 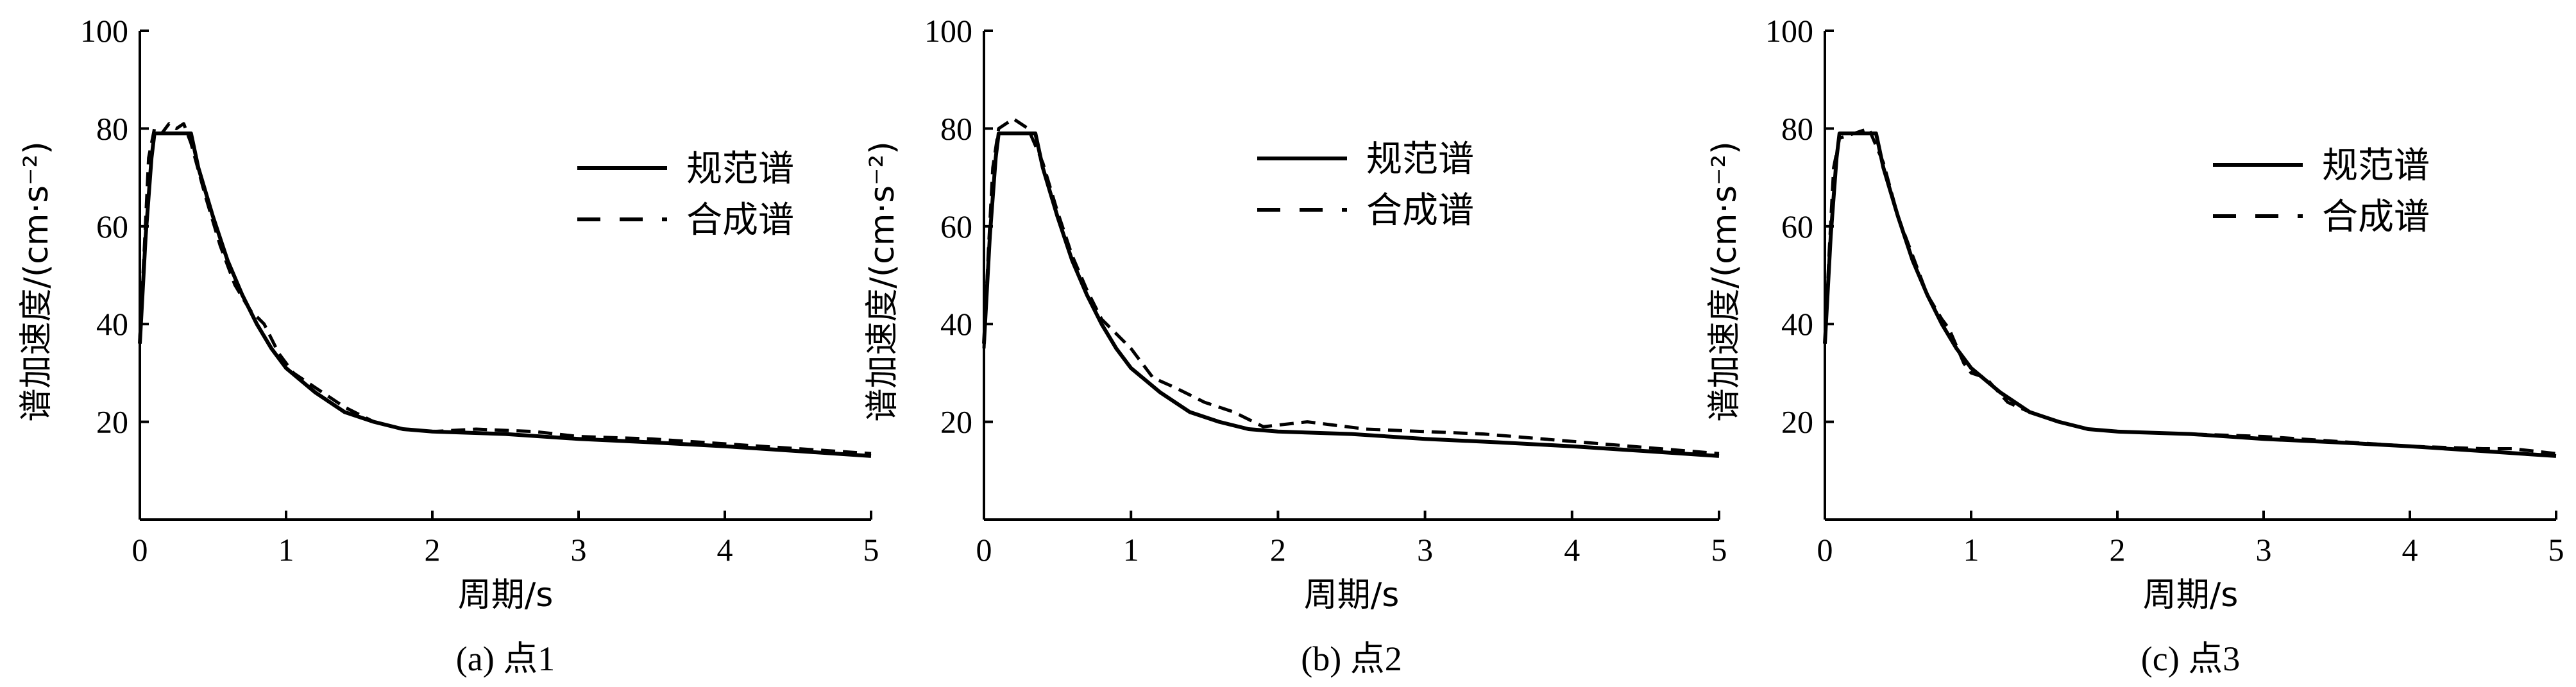 I want to click on panel-caption: (a) 点1, so click(x=505, y=659).